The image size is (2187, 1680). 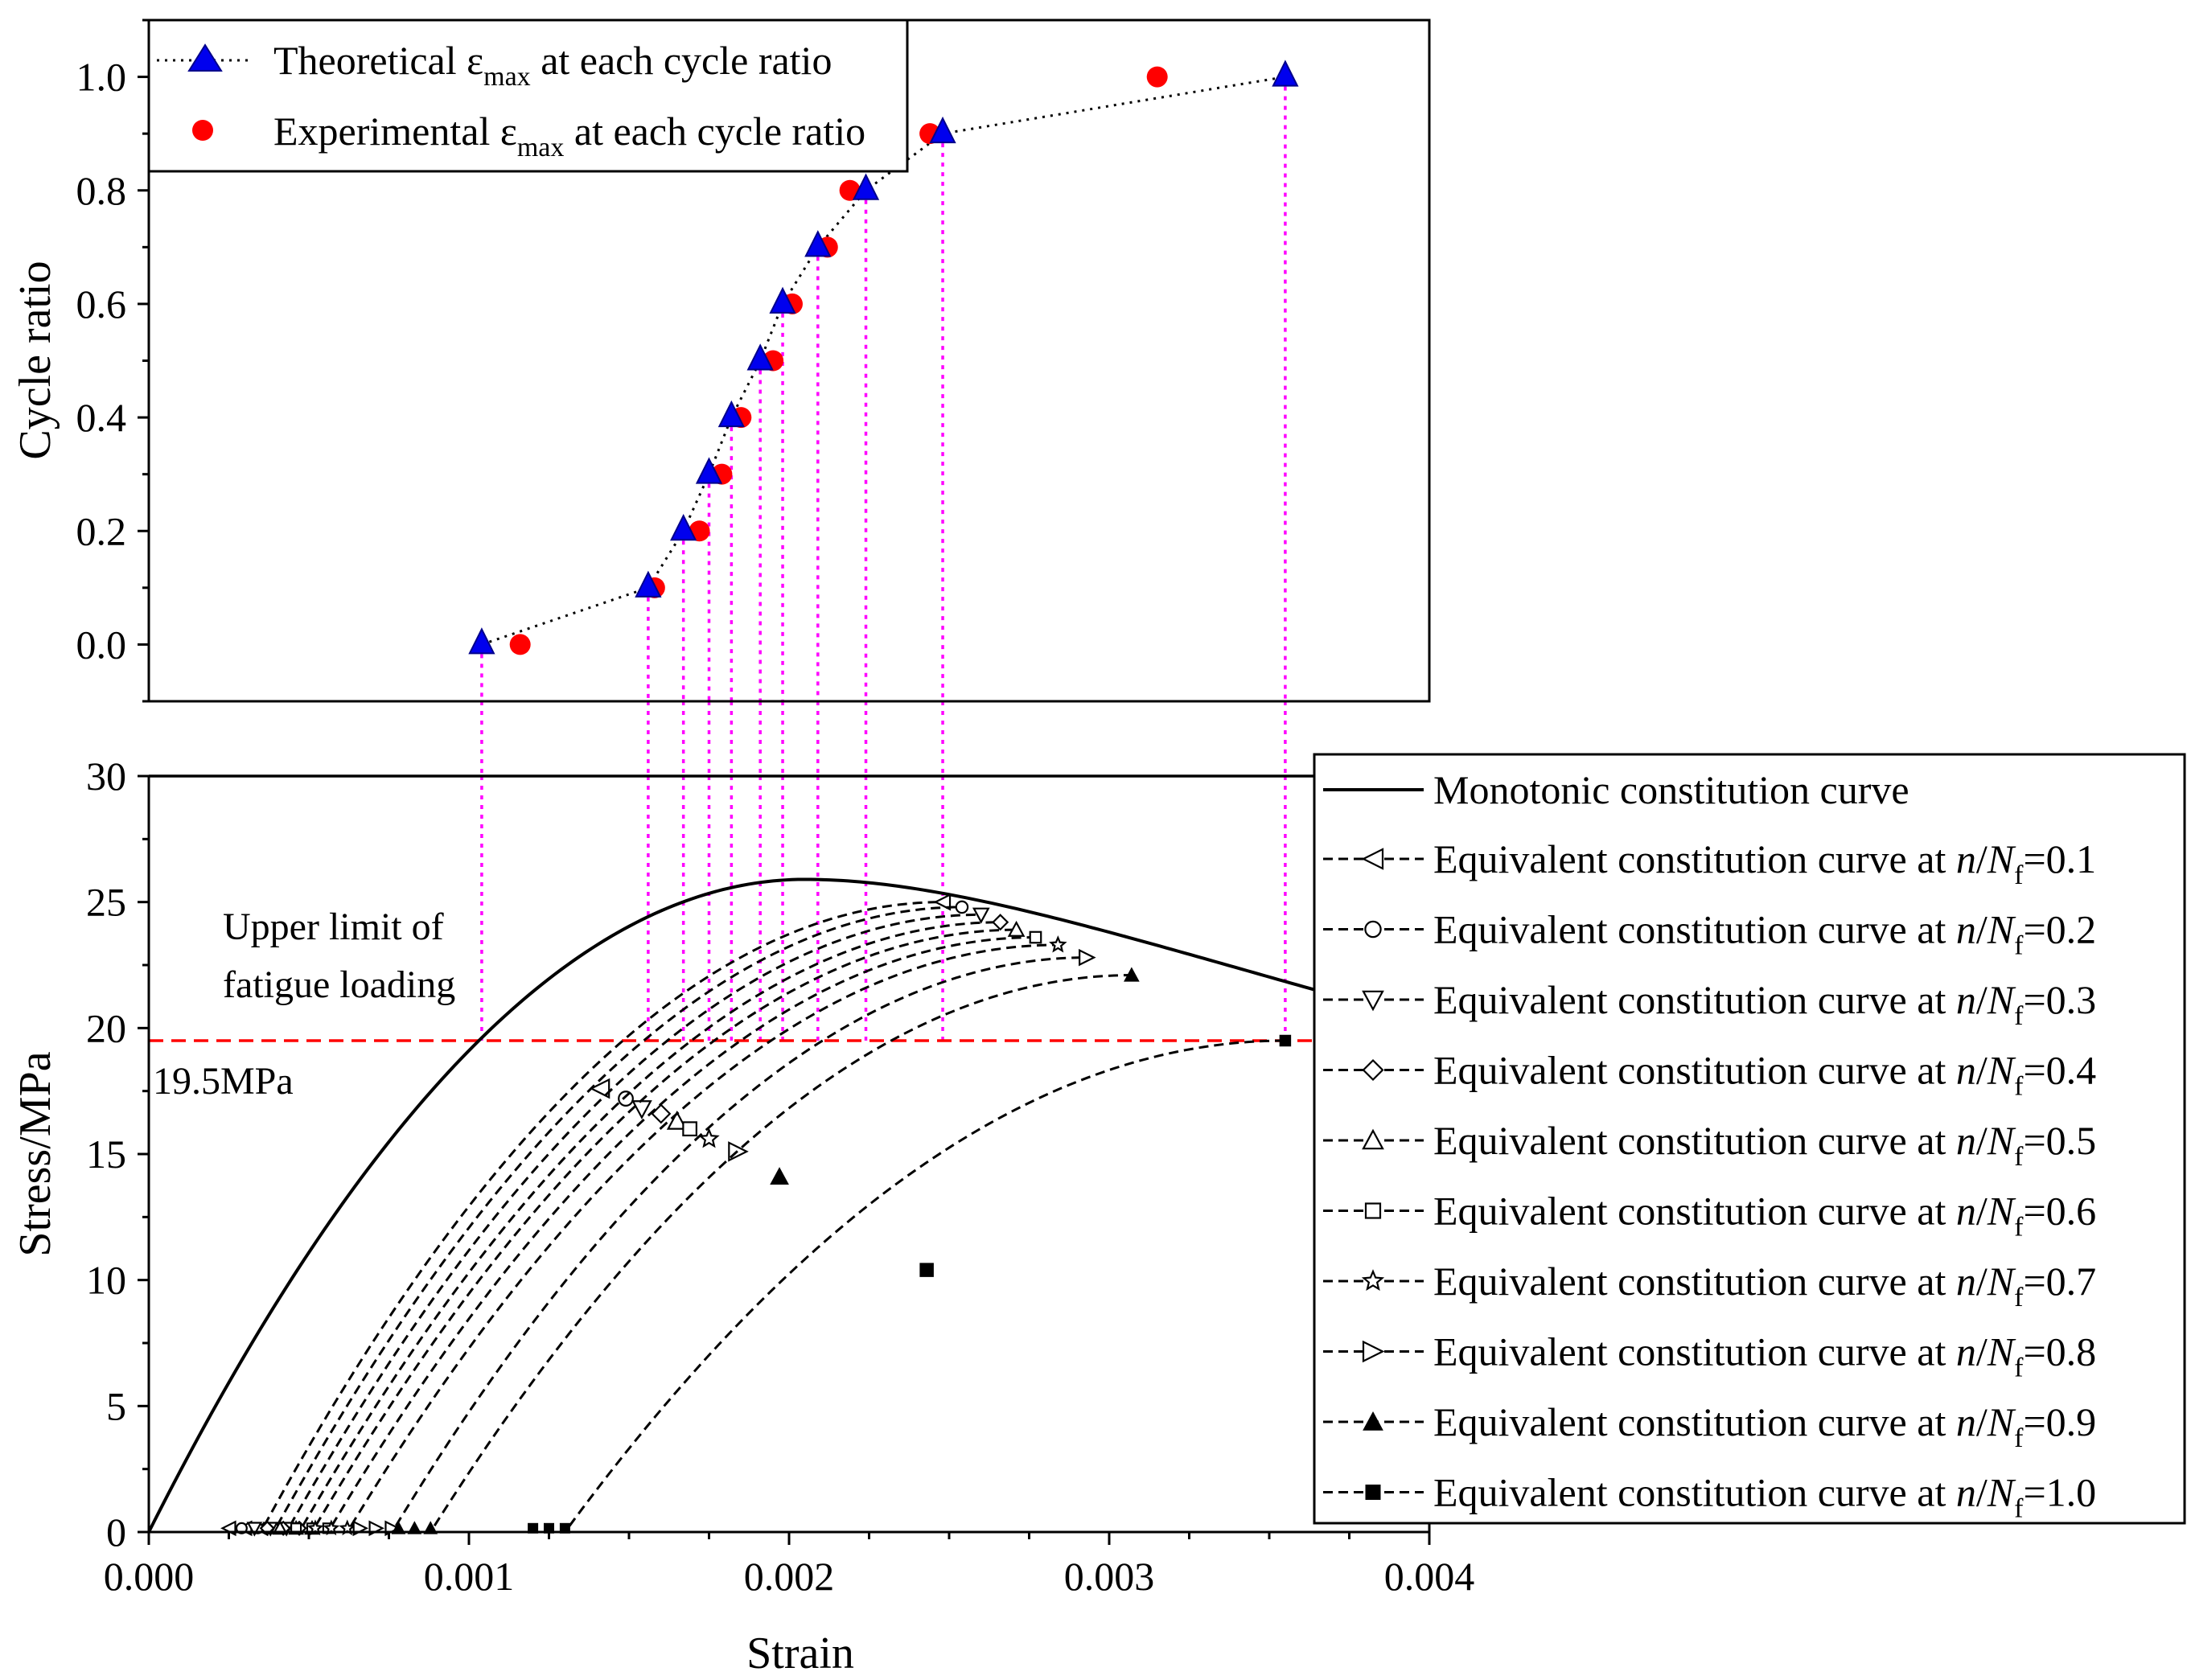 What do you see at coordinates (1373, 1281) in the screenshot?
I see `legend-equivalent-marker-0.7-shape` at bounding box center [1373, 1281].